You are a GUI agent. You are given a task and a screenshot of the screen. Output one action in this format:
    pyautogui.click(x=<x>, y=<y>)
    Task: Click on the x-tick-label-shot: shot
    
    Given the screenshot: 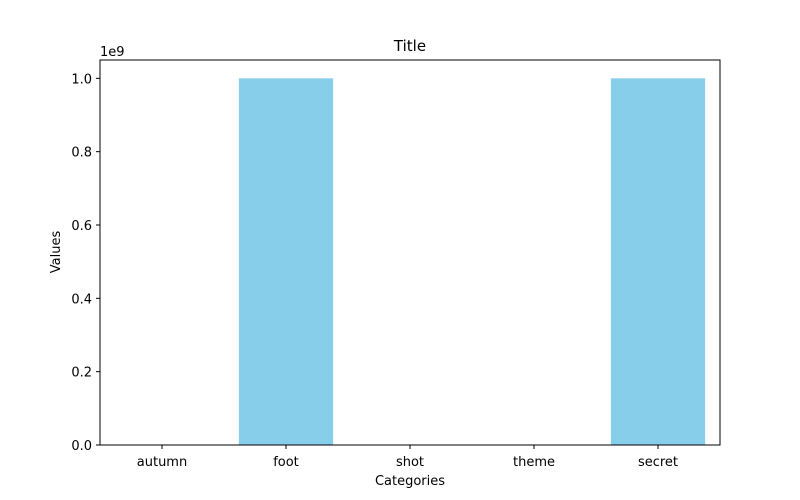 What is the action you would take?
    pyautogui.click(x=410, y=462)
    